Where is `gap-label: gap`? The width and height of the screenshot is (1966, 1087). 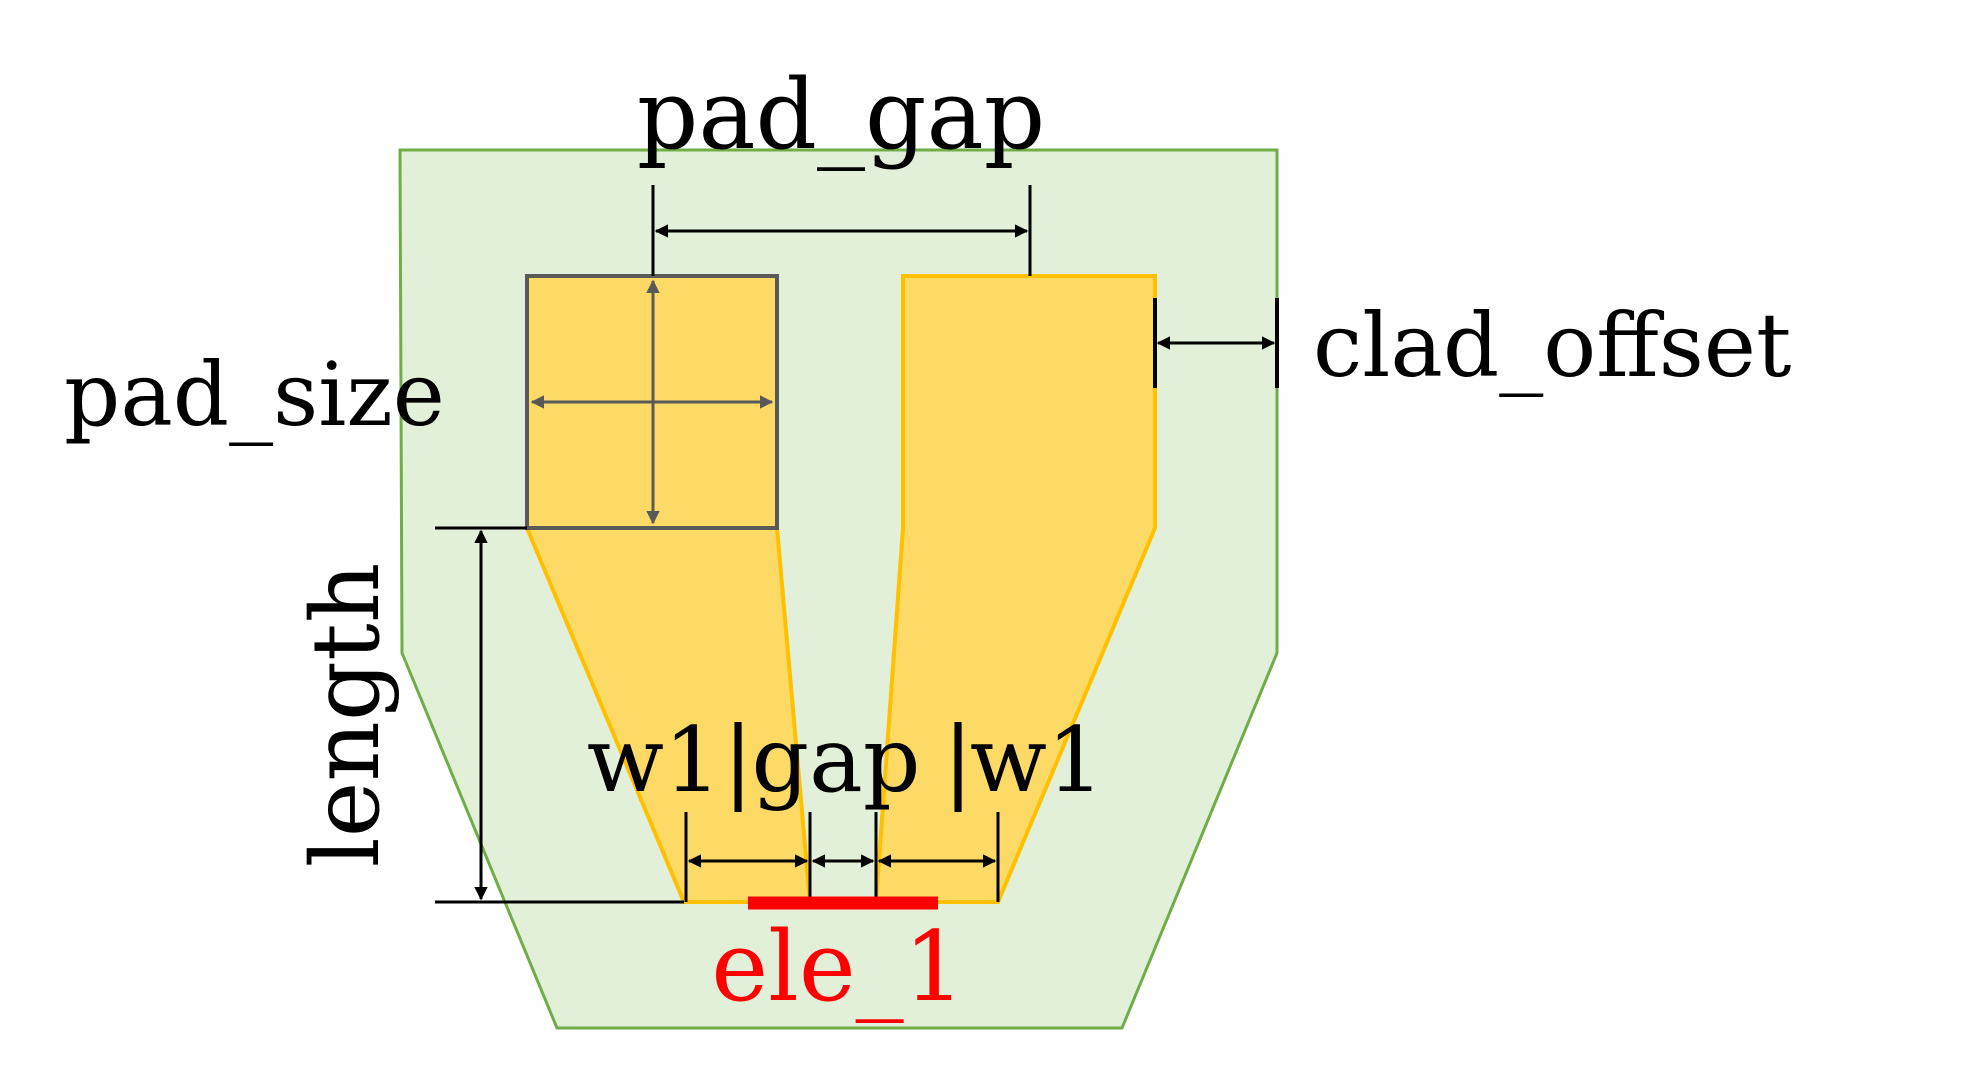
gap-label: gap is located at coordinates (836, 760).